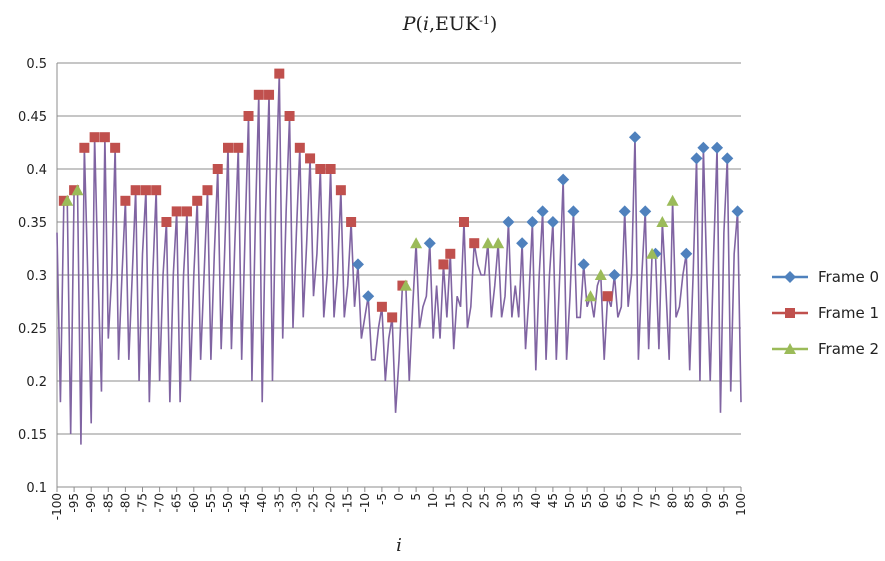 The height and width of the screenshot is (561, 885). What do you see at coordinates (143, 503) in the screenshot?
I see `x-tick-label: -75` at bounding box center [143, 503].